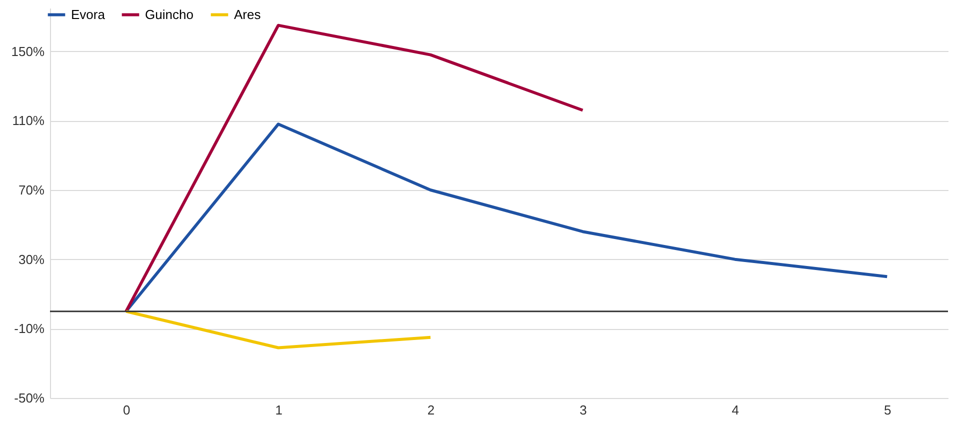  Describe the element at coordinates (29, 328) in the screenshot. I see `y-tick-label: -10%` at that location.